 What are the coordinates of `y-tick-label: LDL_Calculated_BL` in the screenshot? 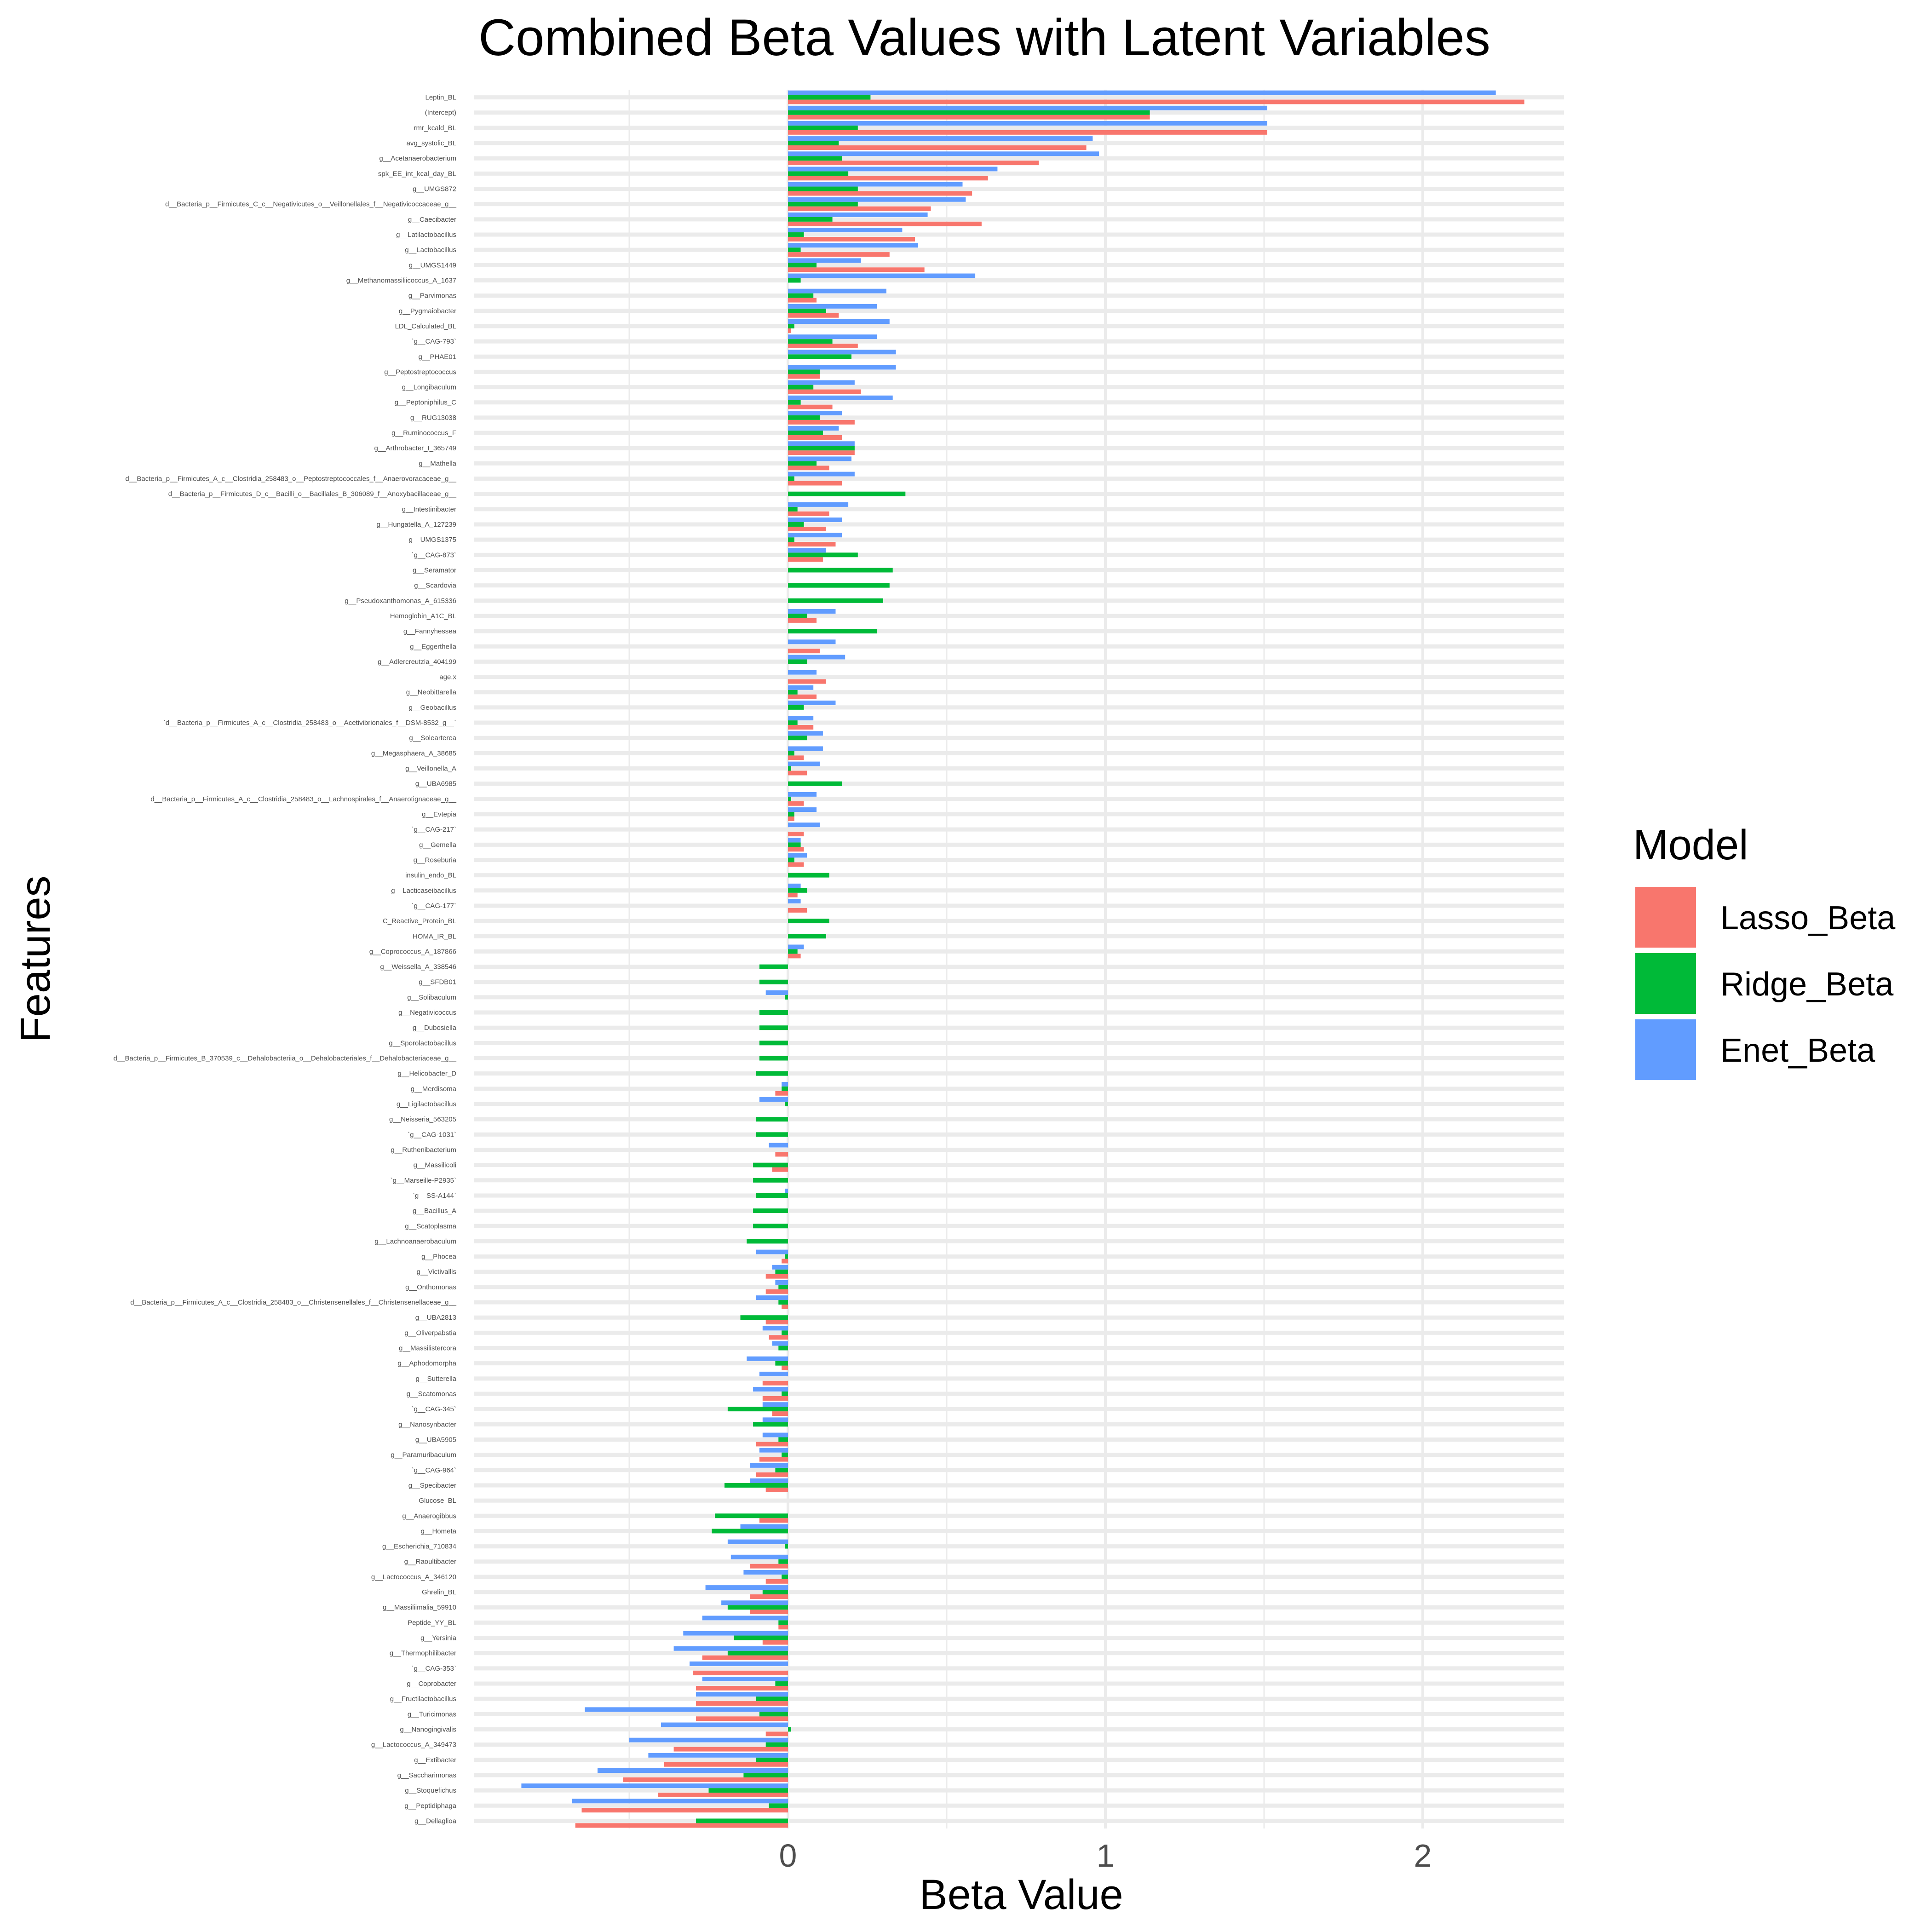 It's located at (425, 326).